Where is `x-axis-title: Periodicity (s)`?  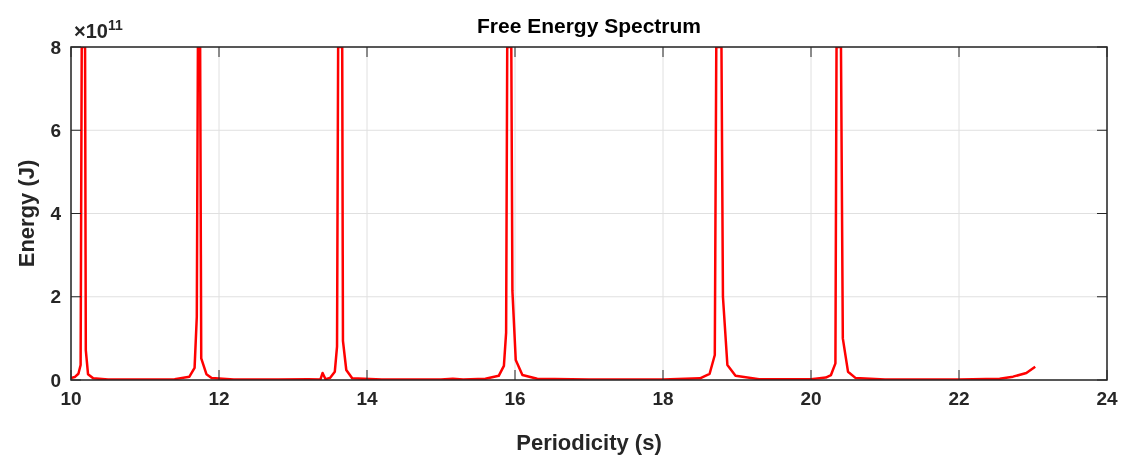
x-axis-title: Periodicity (s) is located at coordinates (589, 442).